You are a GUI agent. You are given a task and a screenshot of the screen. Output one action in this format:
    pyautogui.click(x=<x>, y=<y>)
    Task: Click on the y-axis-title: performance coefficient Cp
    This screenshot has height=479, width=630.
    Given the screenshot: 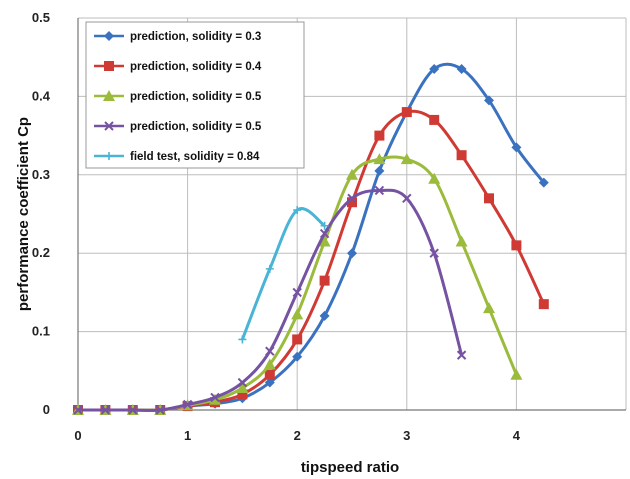 What is the action you would take?
    pyautogui.click(x=23, y=214)
    